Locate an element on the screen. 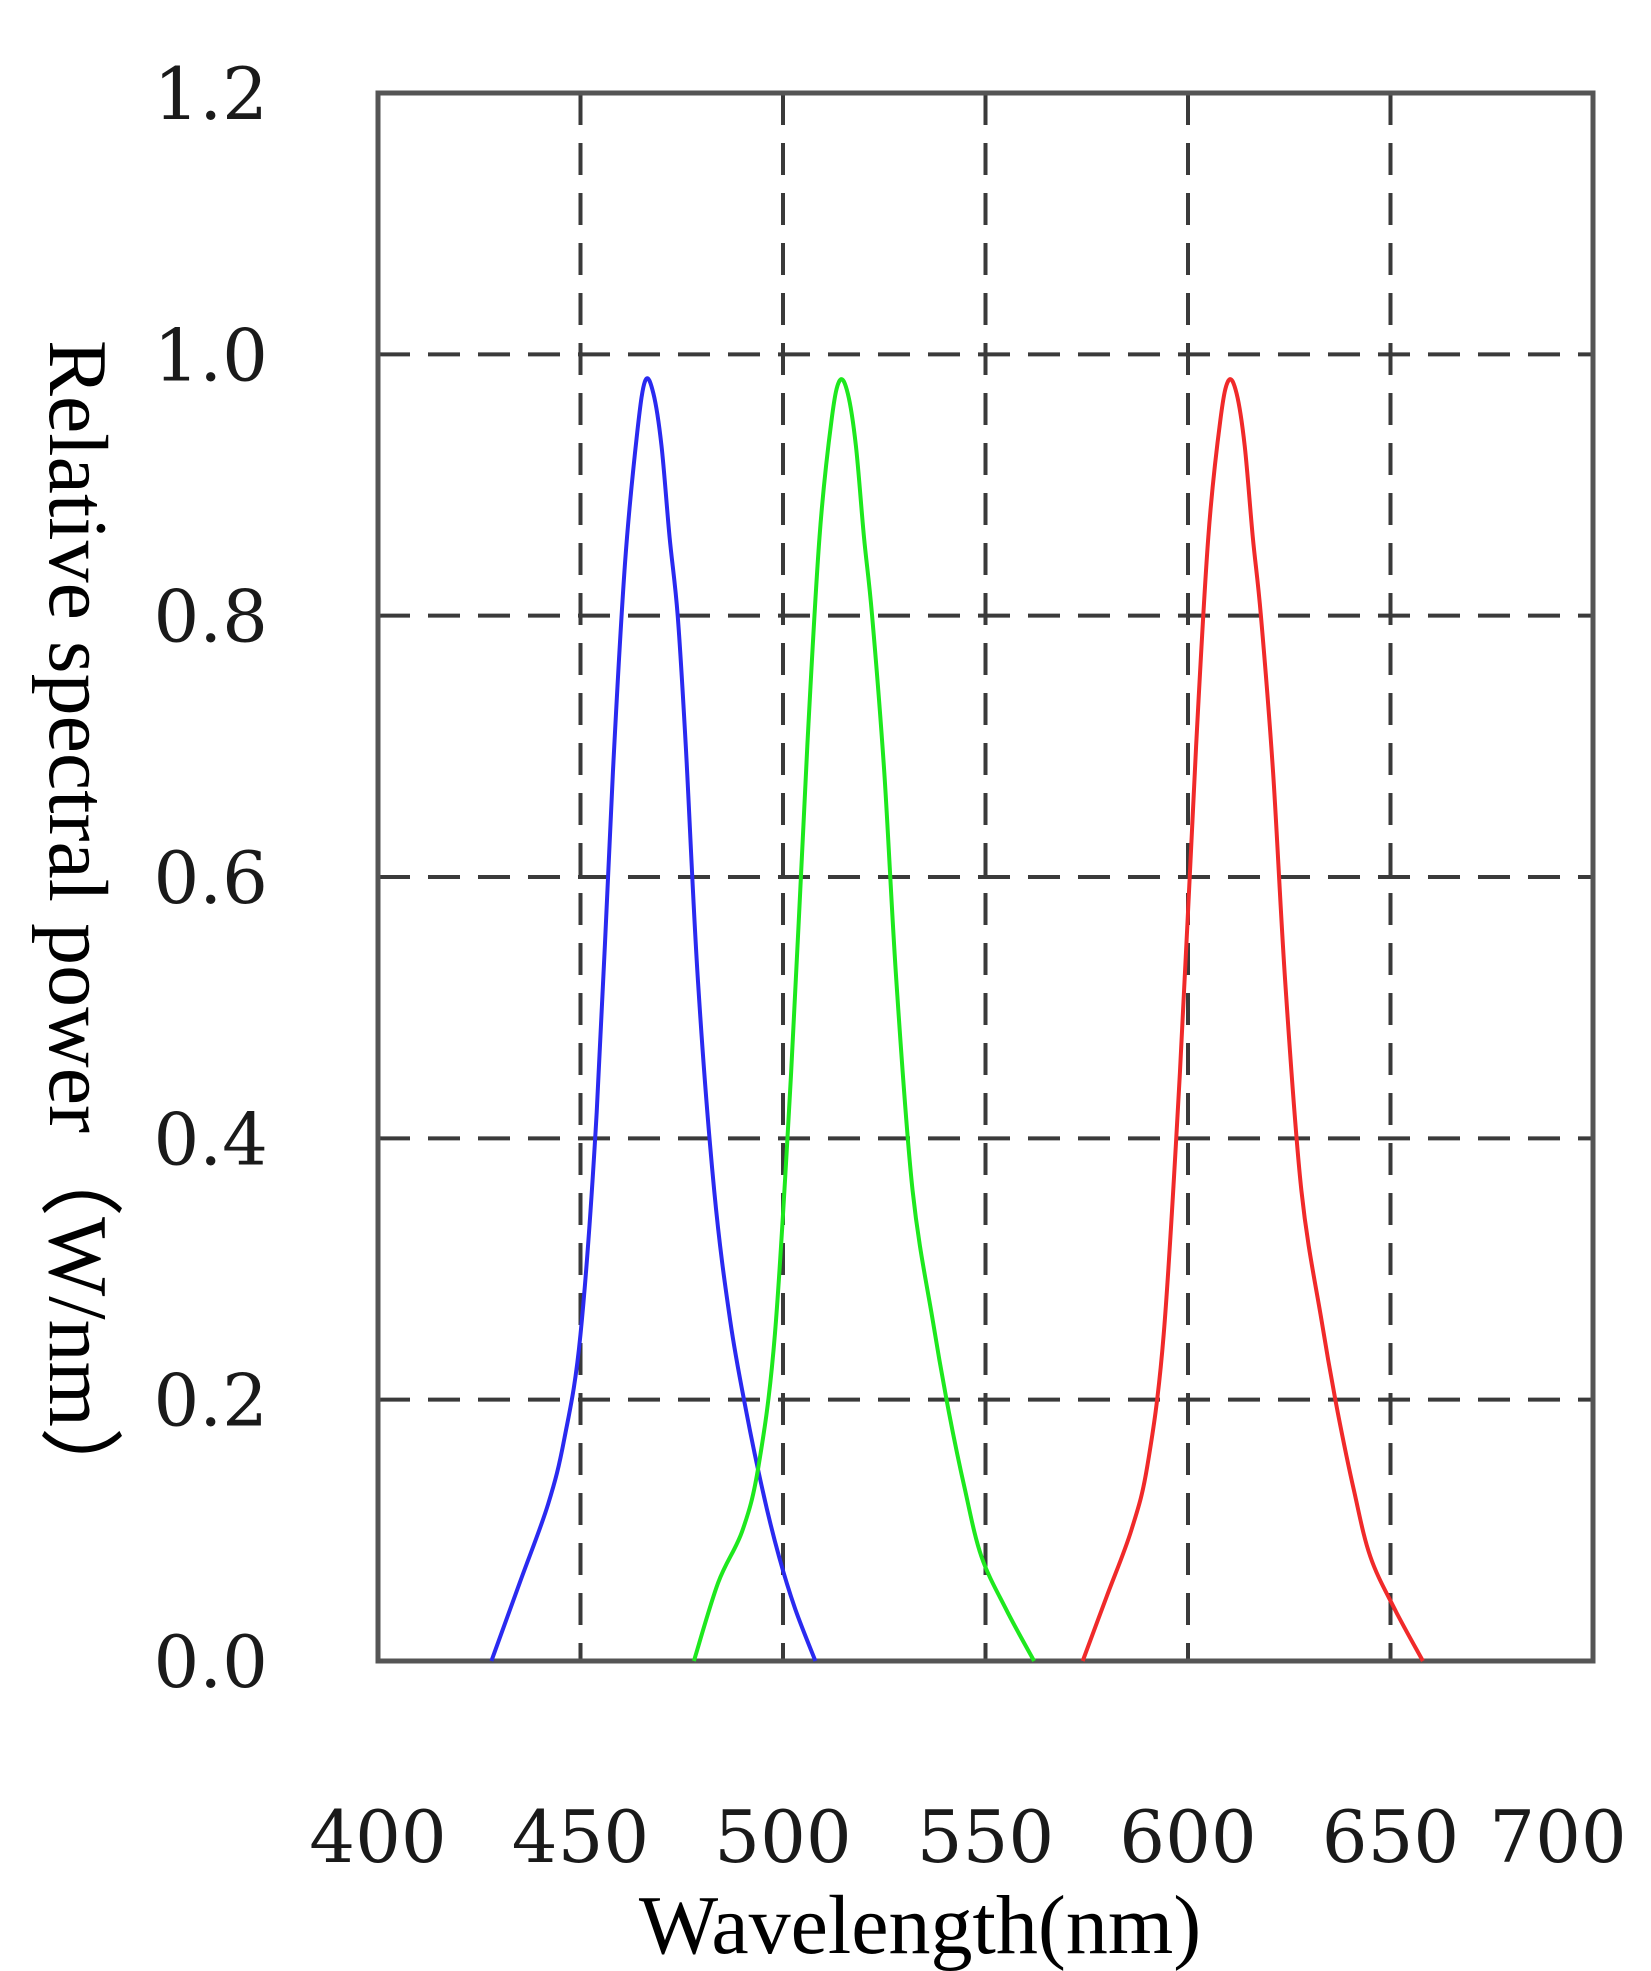 The height and width of the screenshot is (1971, 1651). x-tick-label: 650 is located at coordinates (1390, 1837).